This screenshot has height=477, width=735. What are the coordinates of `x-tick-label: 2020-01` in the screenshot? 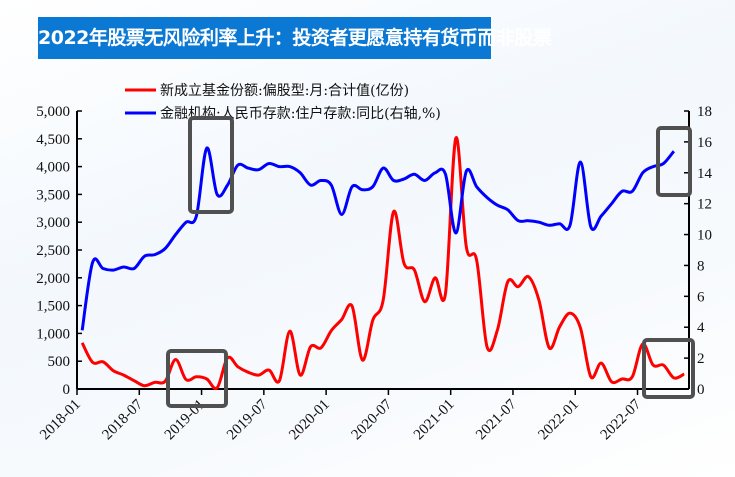 It's located at (309, 420).